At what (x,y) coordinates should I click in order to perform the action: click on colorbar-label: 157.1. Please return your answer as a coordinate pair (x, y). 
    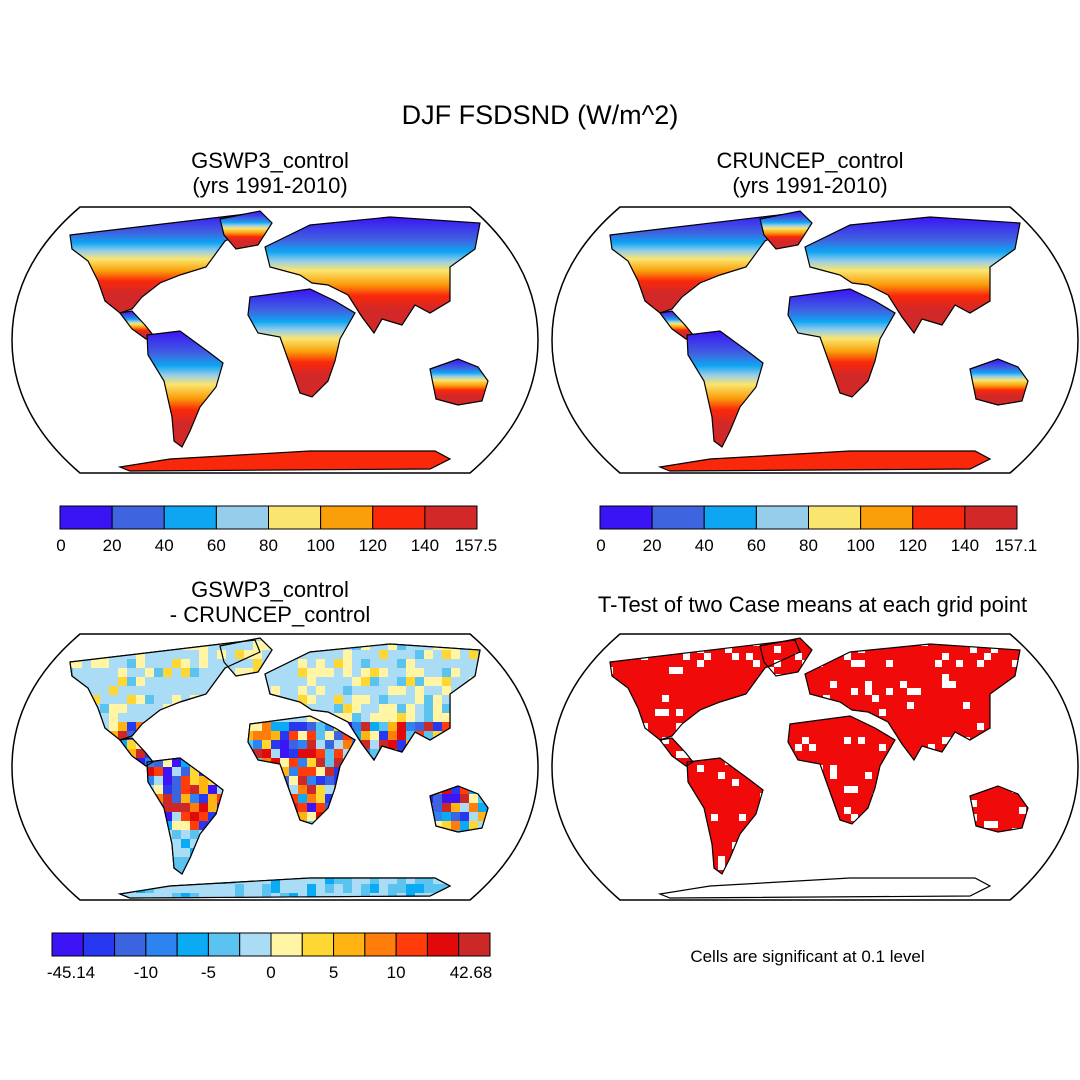
    Looking at the image, I should click on (1016, 545).